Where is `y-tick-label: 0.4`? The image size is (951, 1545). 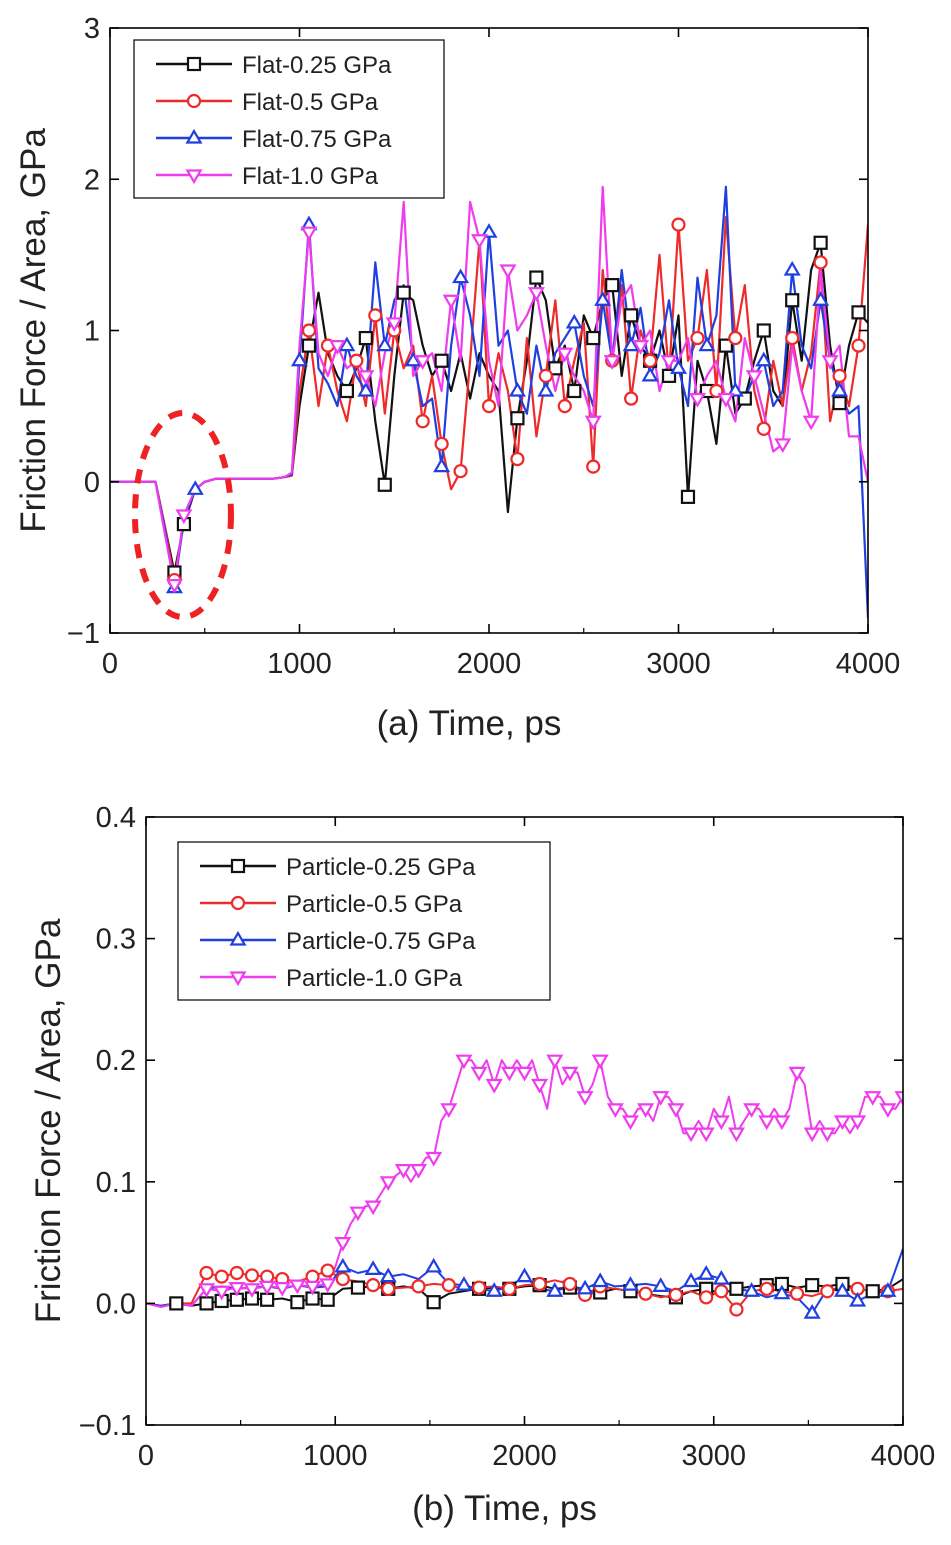 y-tick-label: 0.4 is located at coordinates (116, 818).